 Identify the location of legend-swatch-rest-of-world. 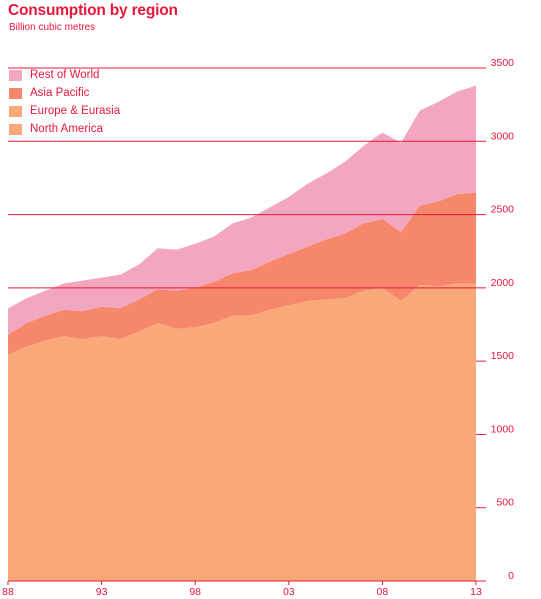
(15, 75).